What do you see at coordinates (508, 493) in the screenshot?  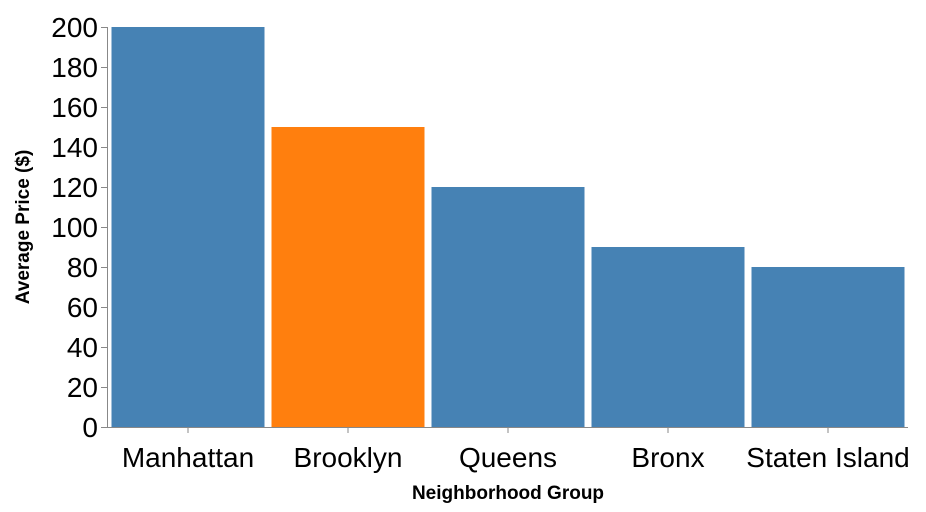 I see `x-axis-title: Neighborhood Group` at bounding box center [508, 493].